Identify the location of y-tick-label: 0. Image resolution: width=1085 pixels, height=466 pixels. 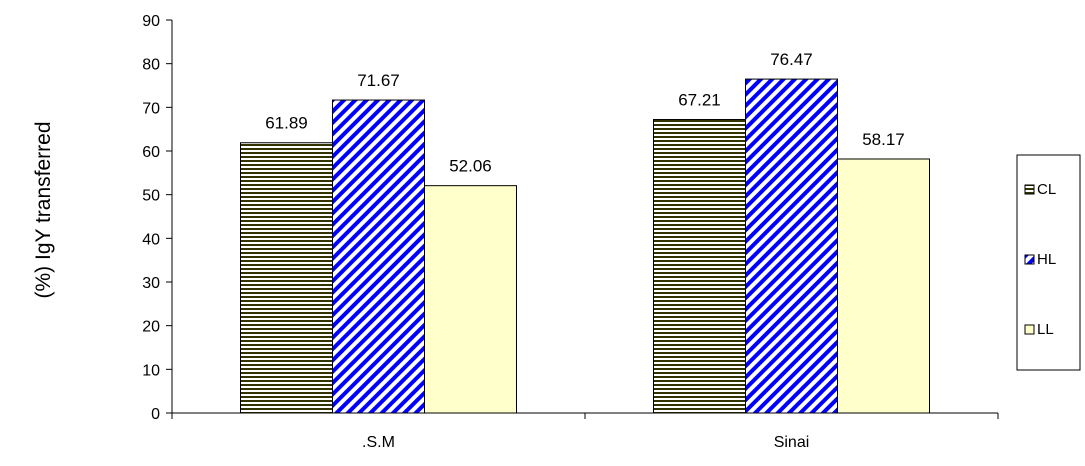
(155, 414).